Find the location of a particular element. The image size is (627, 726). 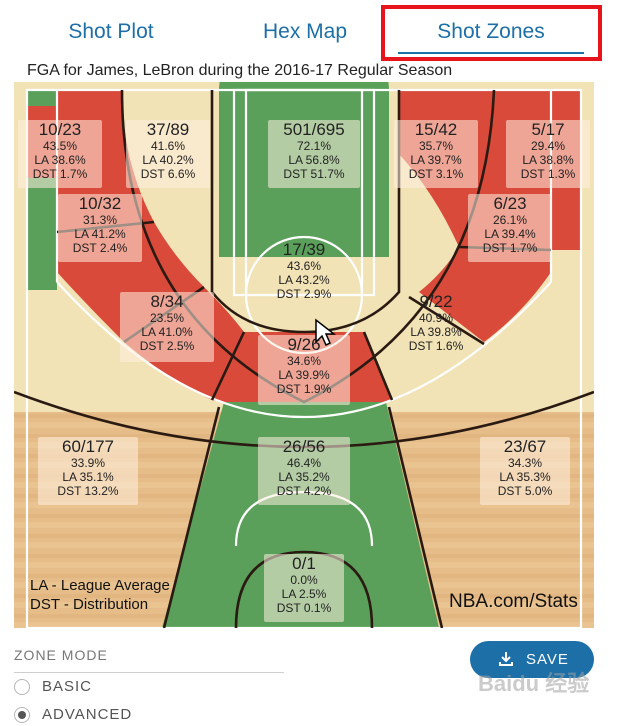

tab-shot-zones: Shot Zones is located at coordinates (491, 34).